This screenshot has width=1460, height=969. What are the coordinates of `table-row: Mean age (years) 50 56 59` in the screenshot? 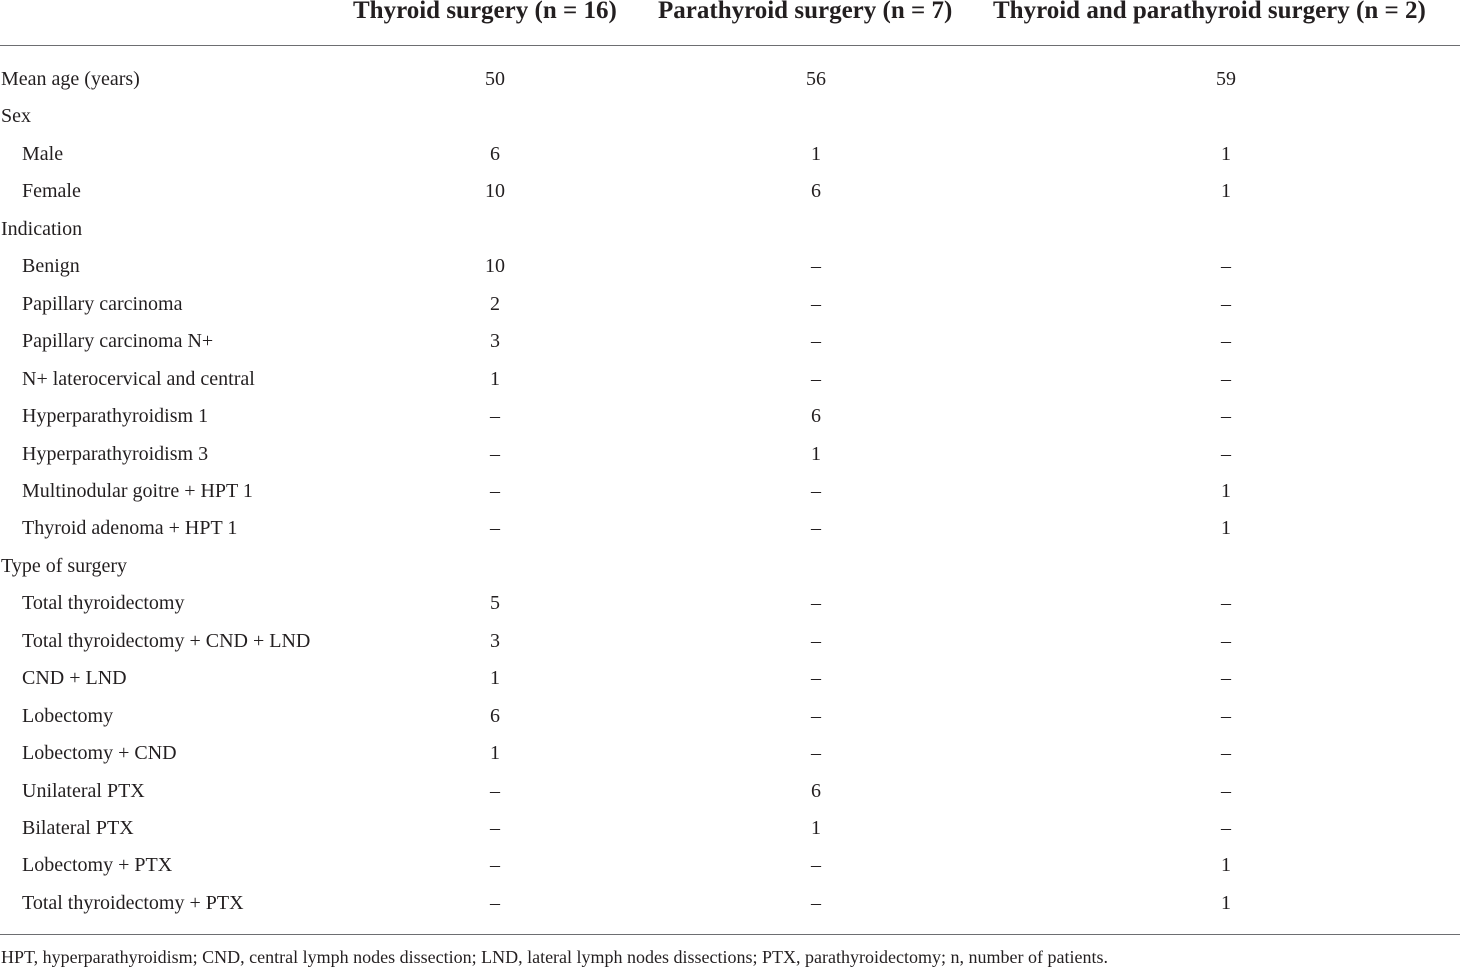 It's located at (730, 84).